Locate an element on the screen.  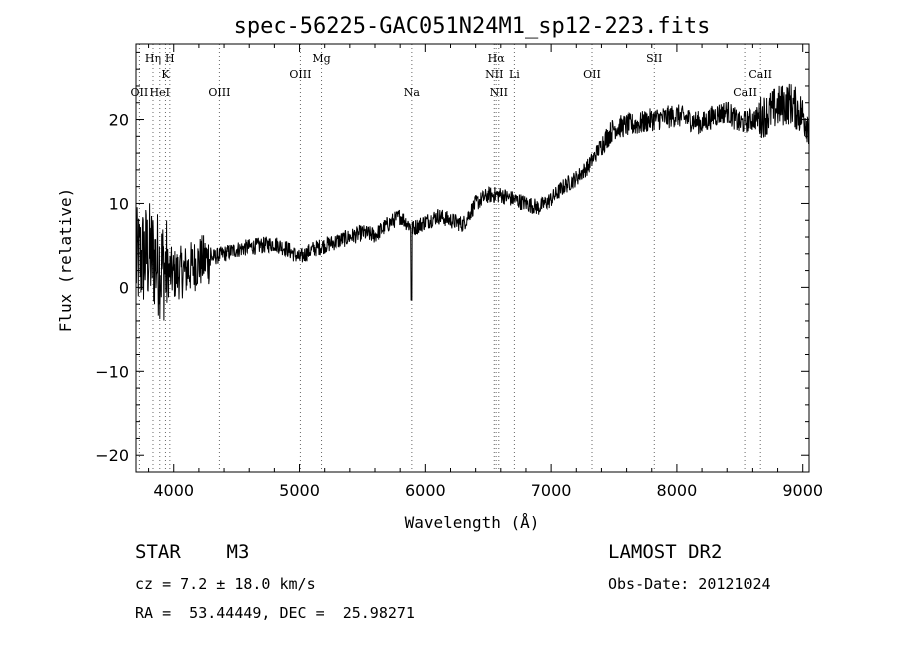
line-marker-label-16: CaII is located at coordinates (745, 92).